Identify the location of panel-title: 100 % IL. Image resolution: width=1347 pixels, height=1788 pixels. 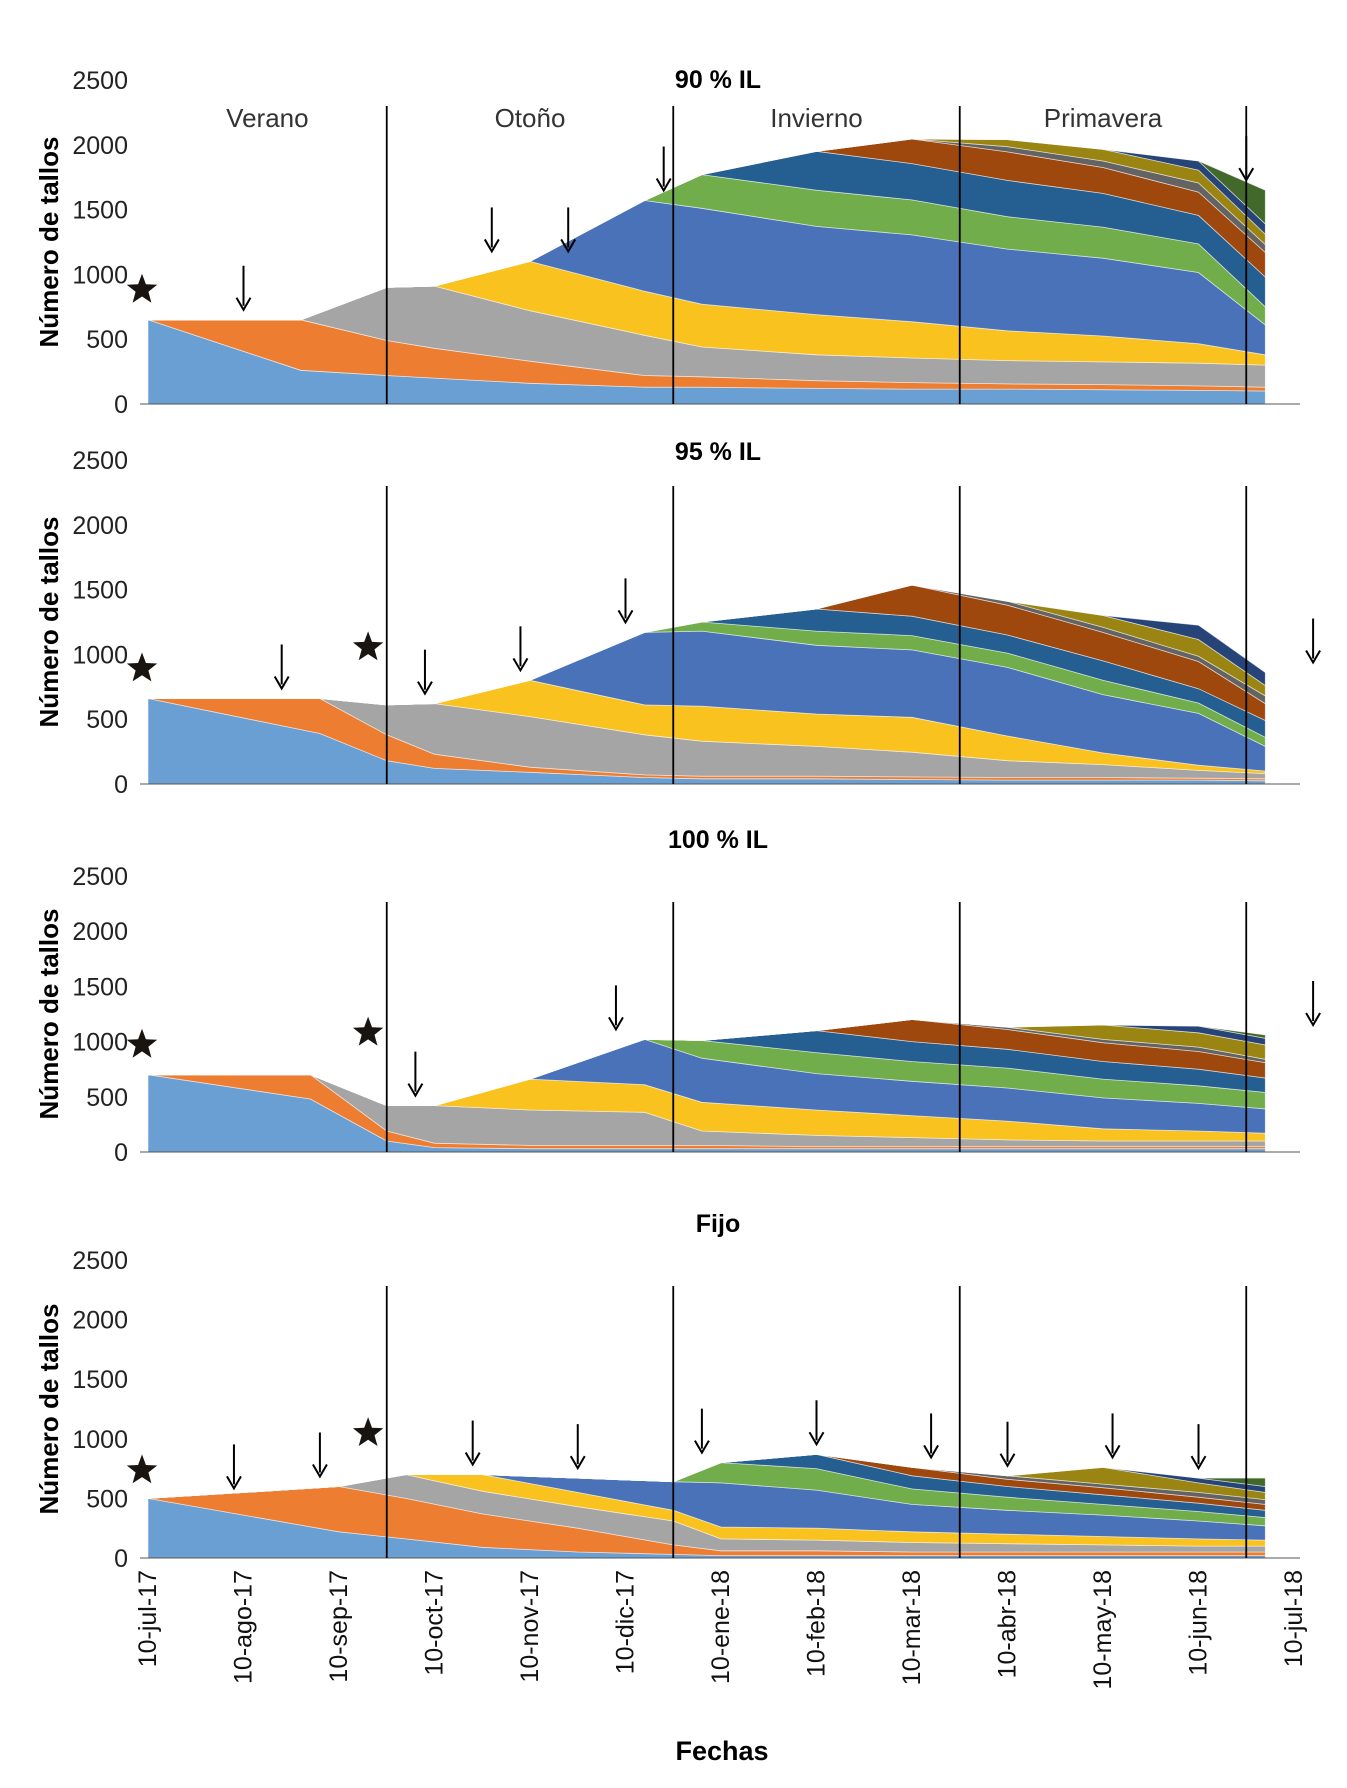
(718, 840).